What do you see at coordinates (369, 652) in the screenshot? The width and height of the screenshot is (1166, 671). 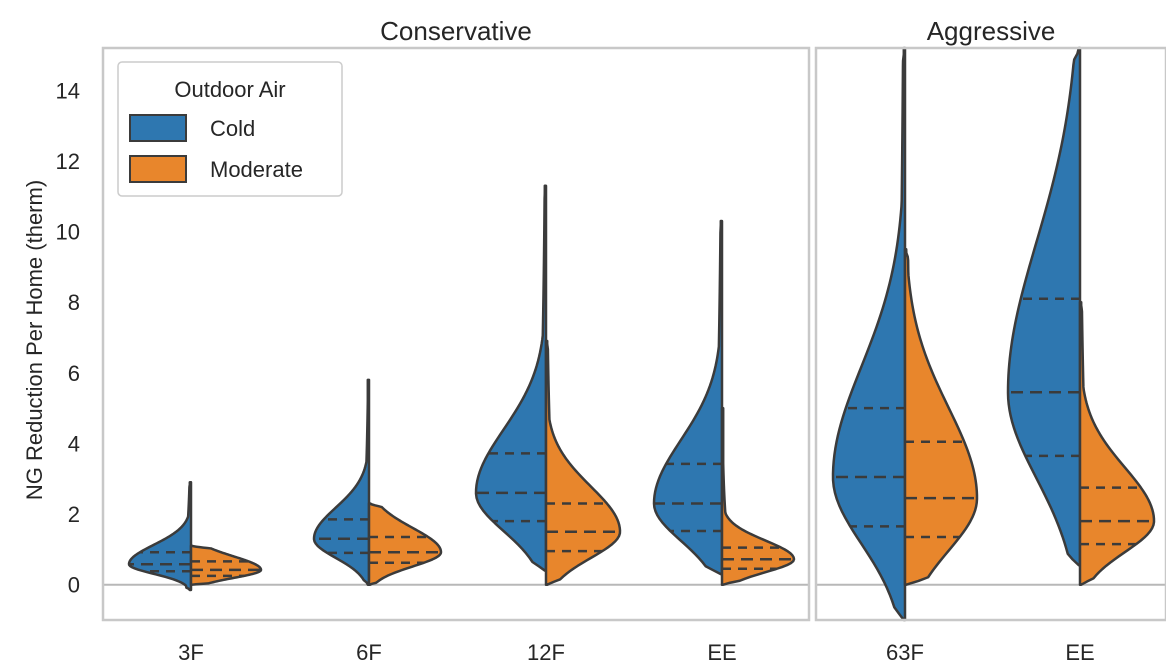 I see `x-tick-label-conservative-6f: 6F` at bounding box center [369, 652].